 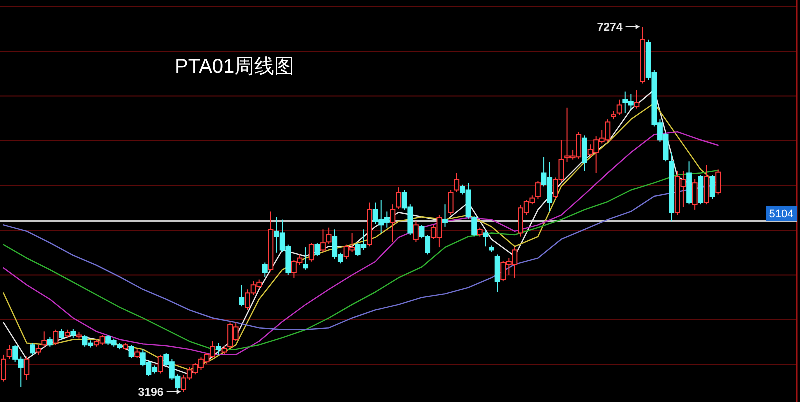 I want to click on annotation: 7274, so click(x=610, y=28).